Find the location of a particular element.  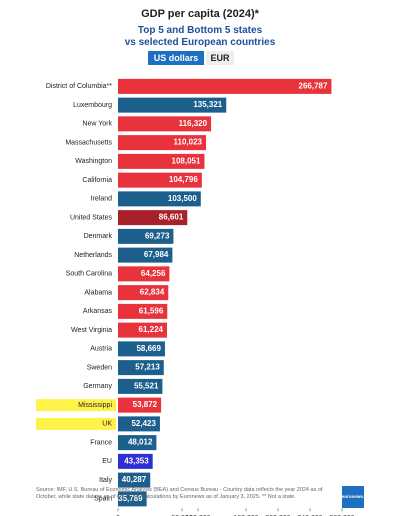

value-label: 64,256 is located at coordinates (153, 273).